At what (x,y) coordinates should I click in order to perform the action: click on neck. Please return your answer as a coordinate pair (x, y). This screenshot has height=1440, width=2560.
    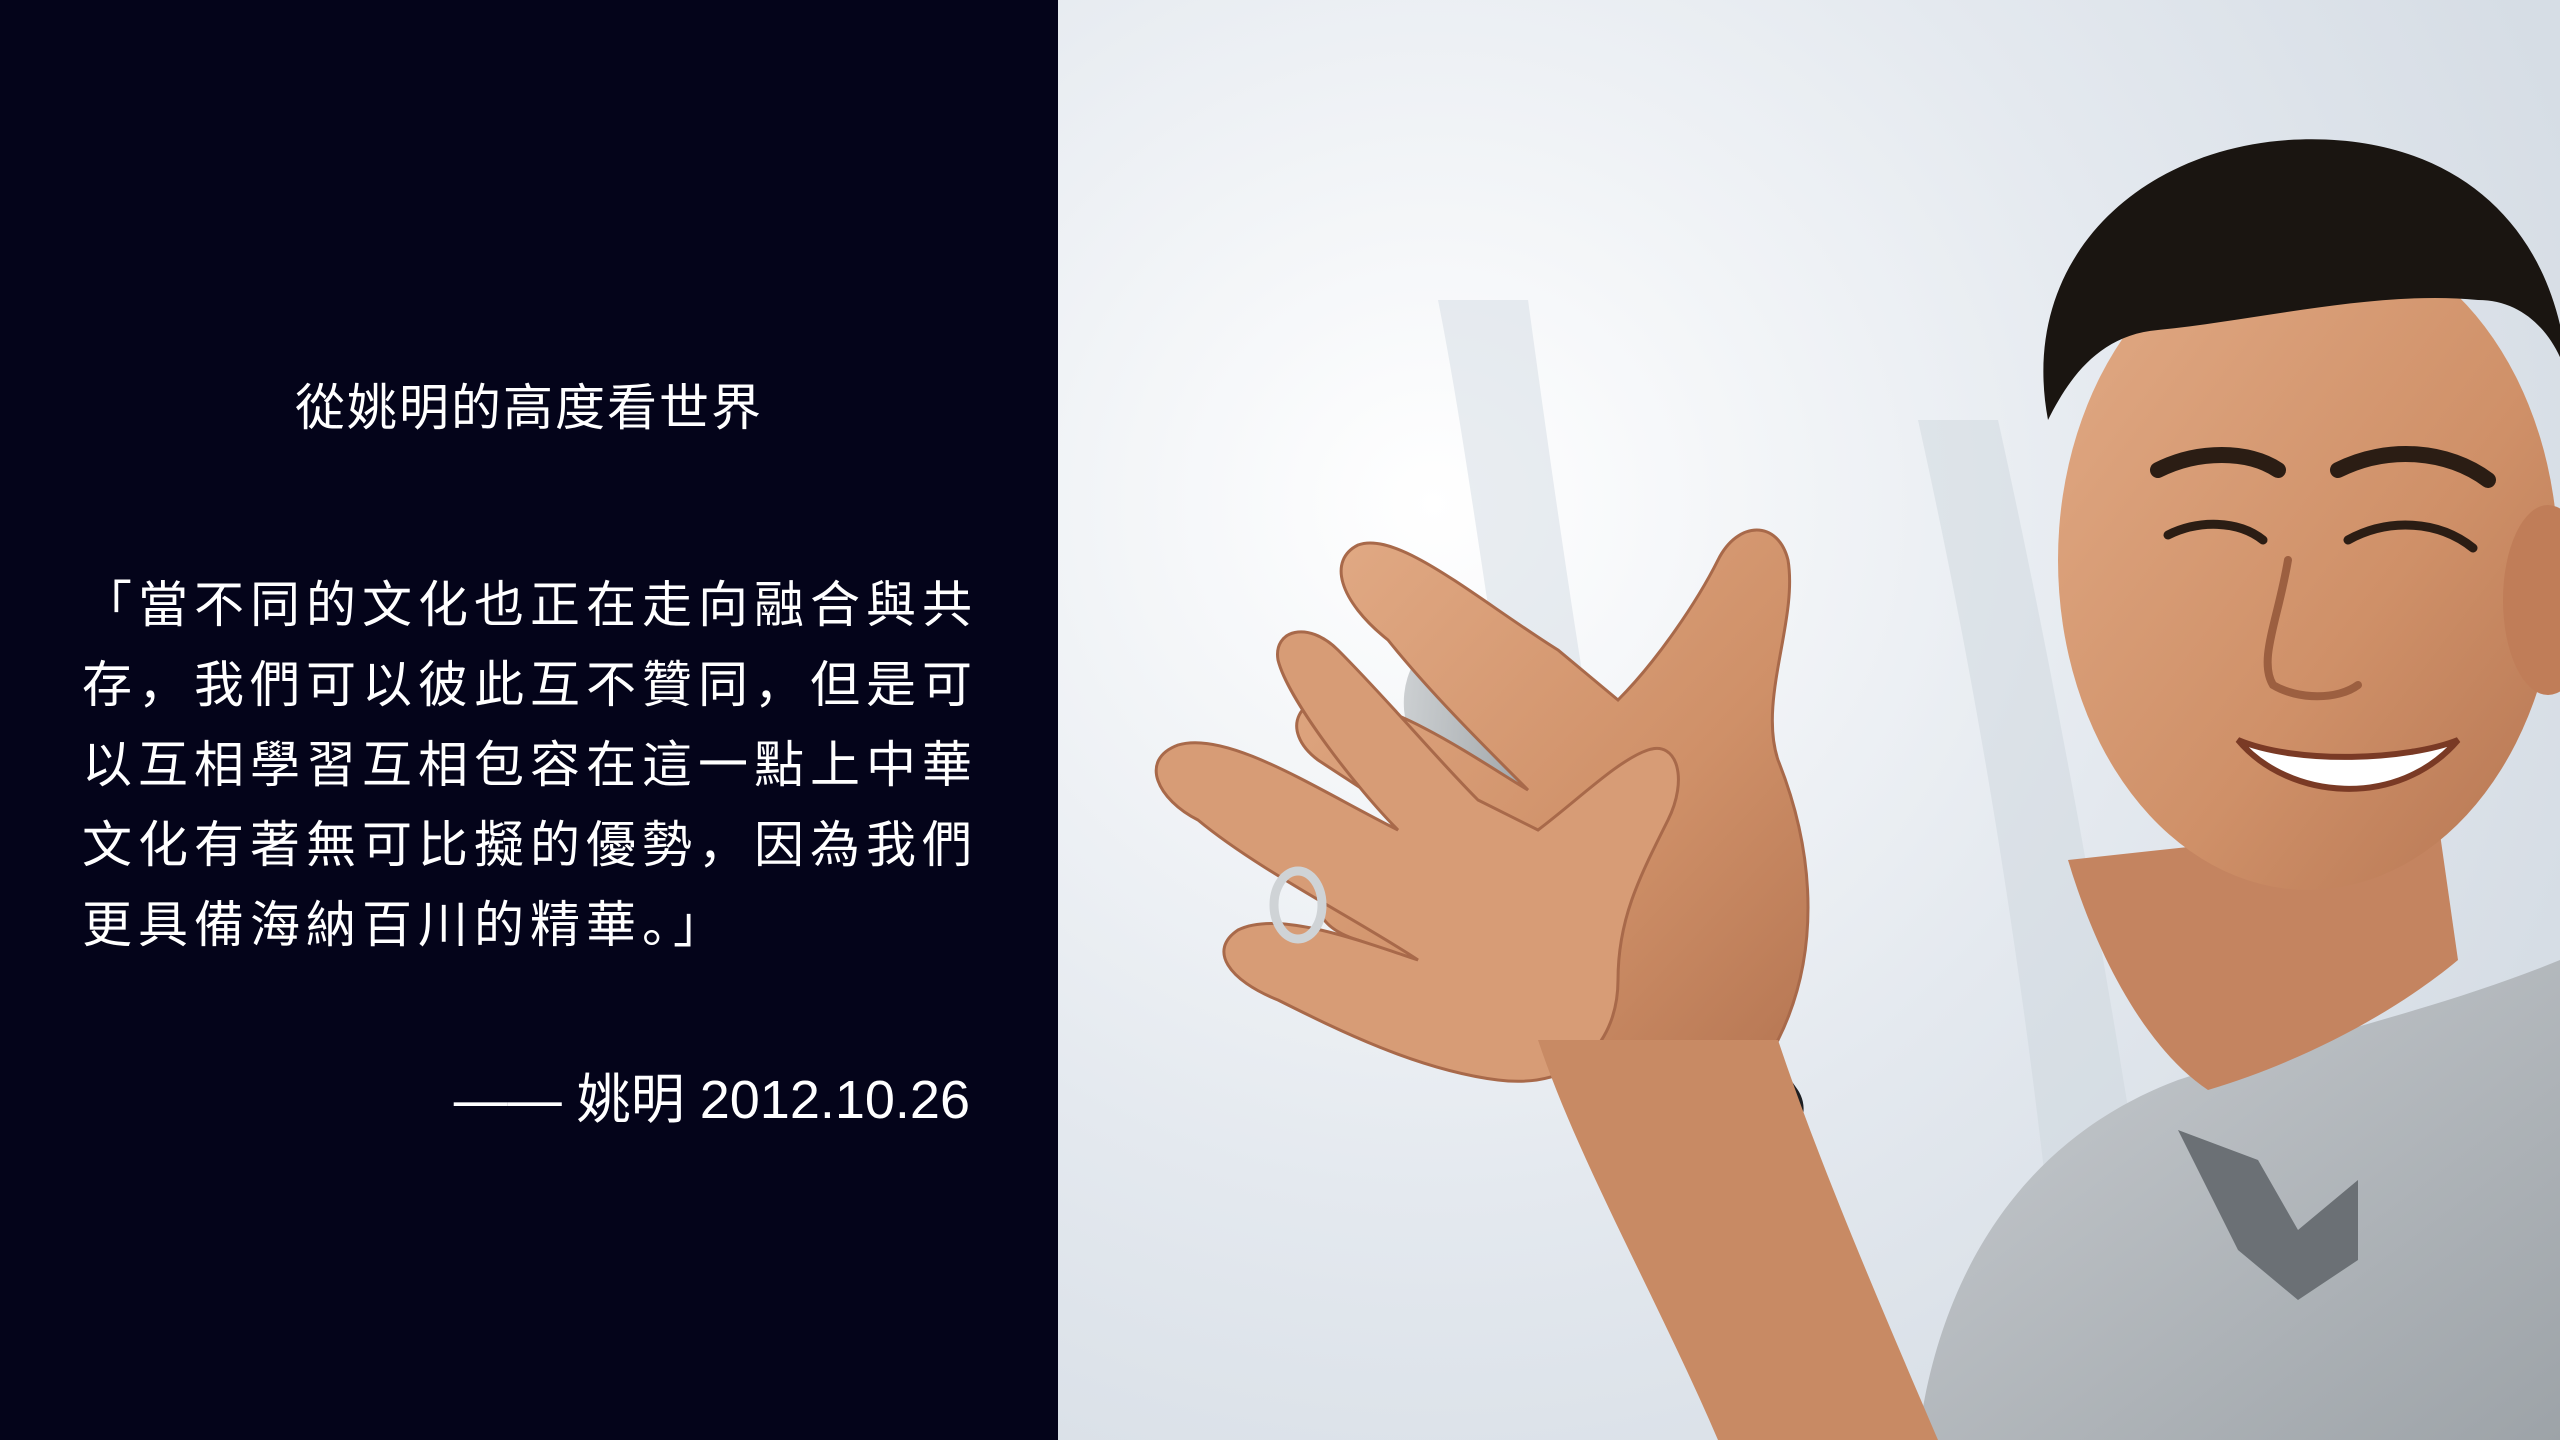
    Looking at the image, I should click on (2263, 955).